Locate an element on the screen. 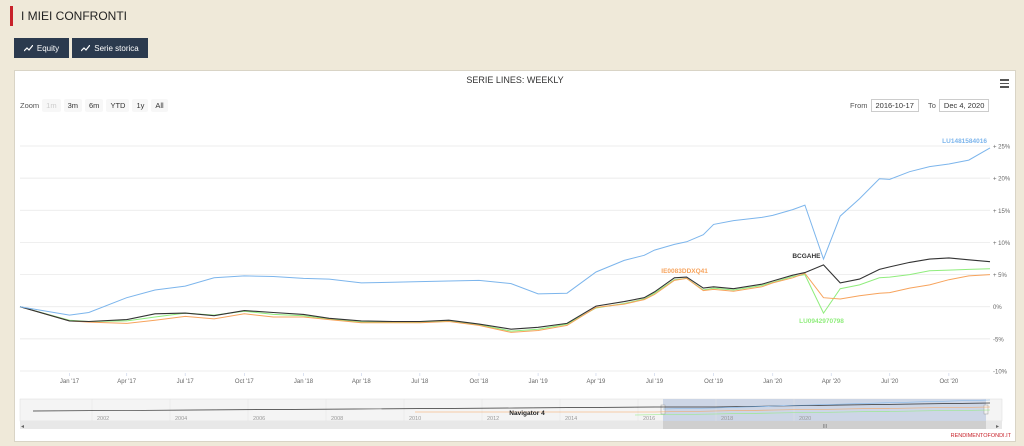  series-line-lu0942970798 is located at coordinates (505, 300).